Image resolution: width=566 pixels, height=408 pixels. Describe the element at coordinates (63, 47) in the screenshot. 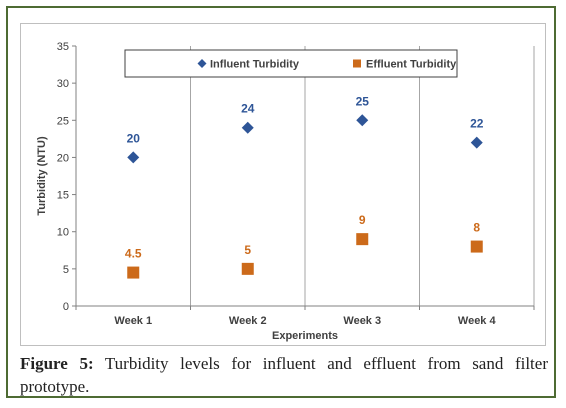

I see `y-tick-label: 35` at that location.